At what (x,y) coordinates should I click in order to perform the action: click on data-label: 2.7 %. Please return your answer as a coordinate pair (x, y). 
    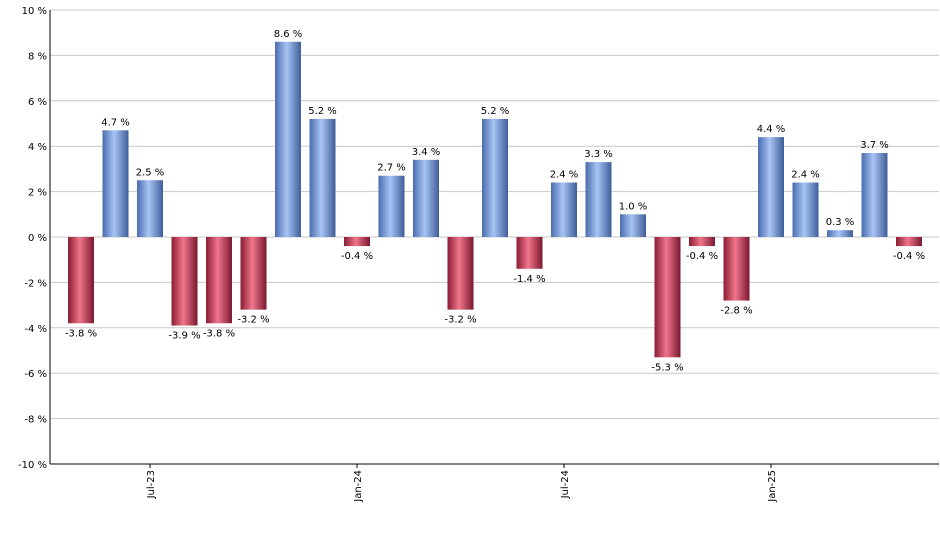
    Looking at the image, I should click on (391, 168).